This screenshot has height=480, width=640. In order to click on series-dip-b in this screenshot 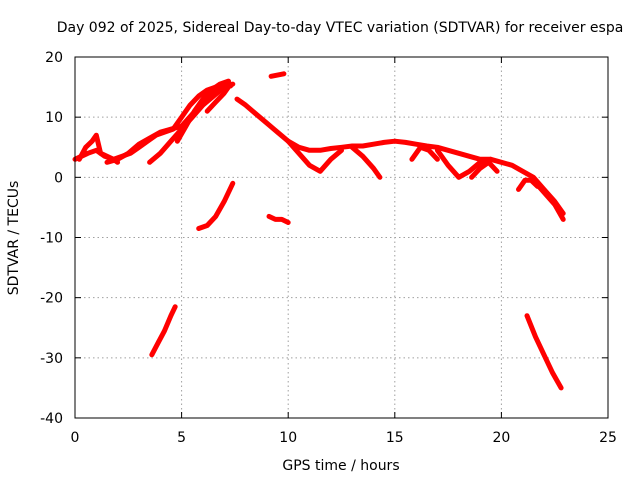, I will do `click(366, 162)`.